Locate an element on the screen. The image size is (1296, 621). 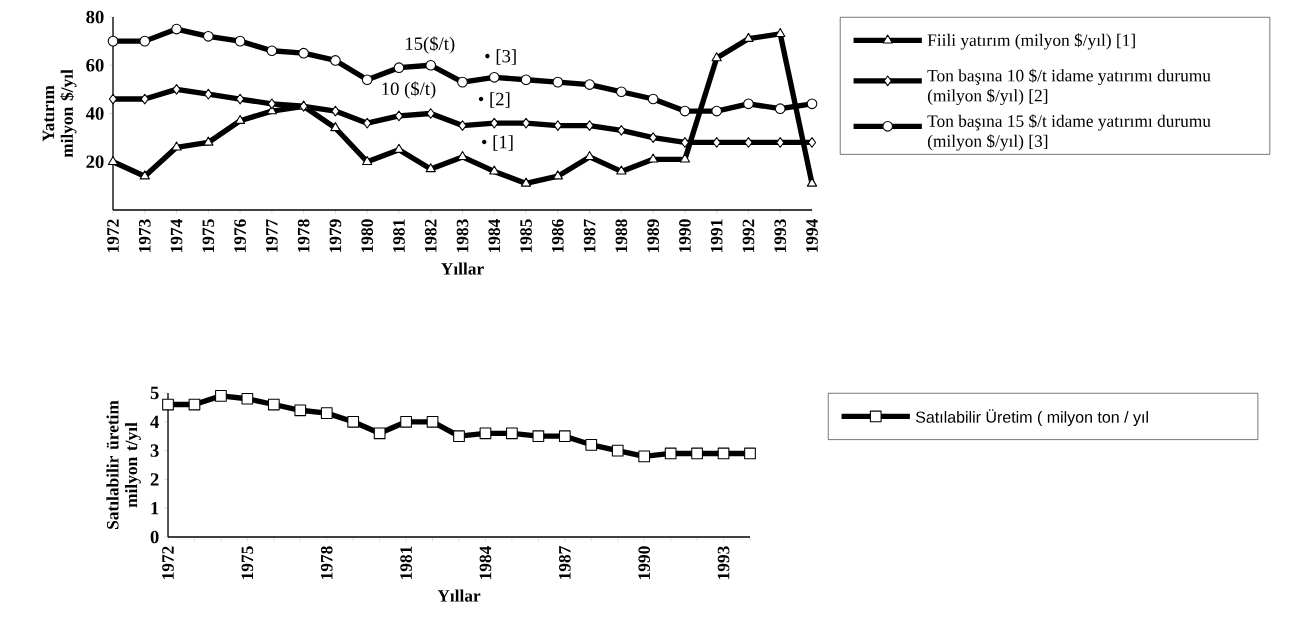
x-tick-label: 1979 is located at coordinates (335, 235).